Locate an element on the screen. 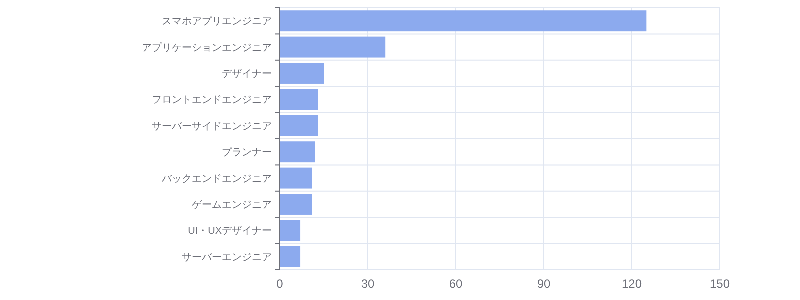 The width and height of the screenshot is (800, 300). x-tick-label: 30 is located at coordinates (368, 284).